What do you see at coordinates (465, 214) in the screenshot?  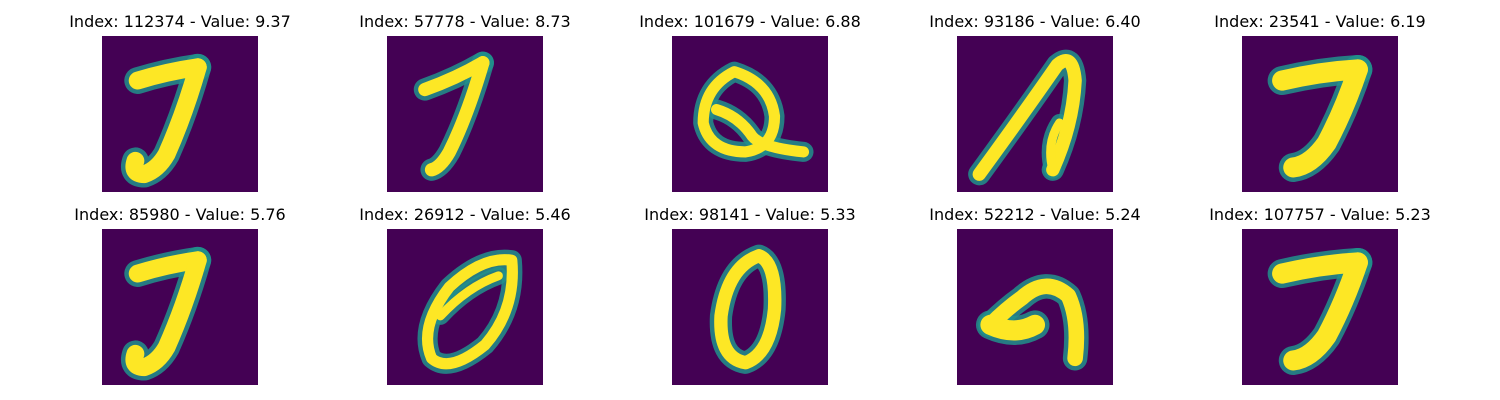 I see `panel-title: Index: 26912 - Value: 5.46` at bounding box center [465, 214].